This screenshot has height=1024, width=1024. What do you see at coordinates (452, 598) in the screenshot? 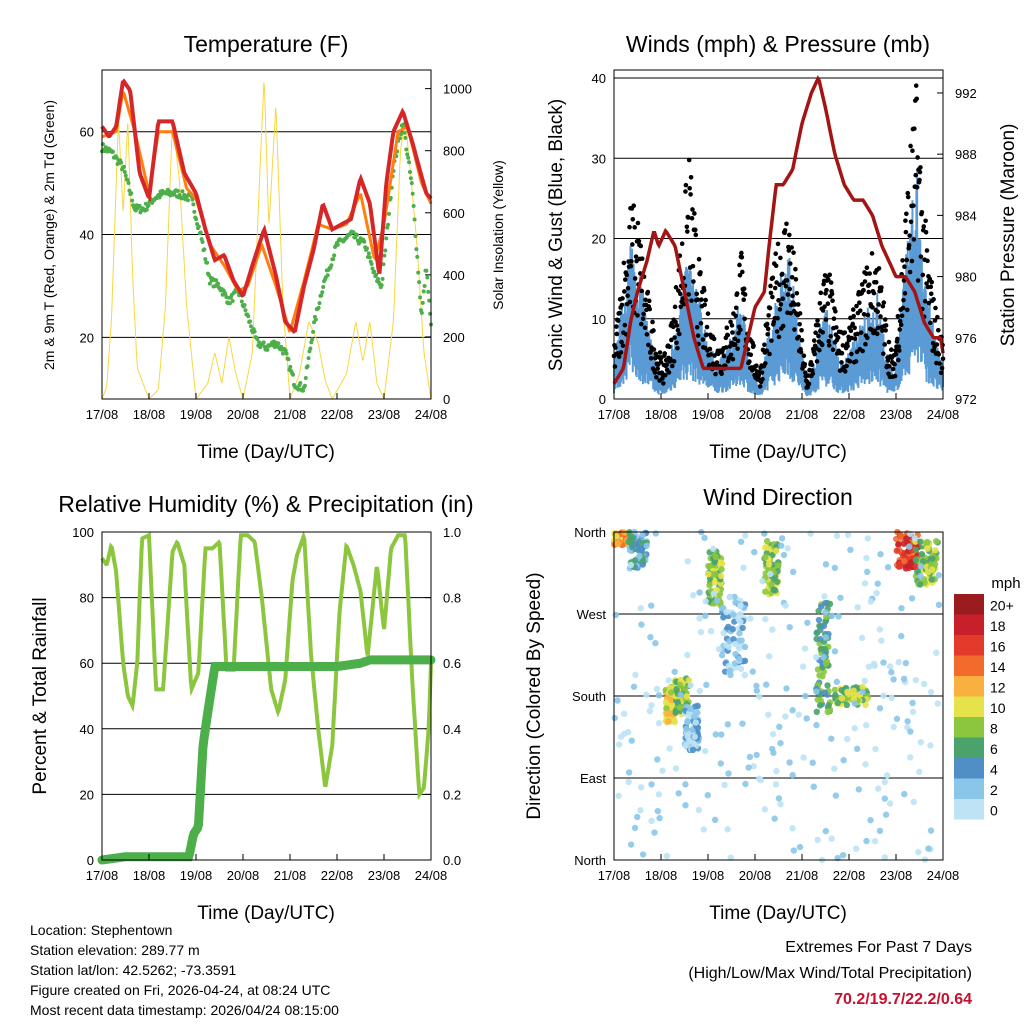
I see `humidity-y2tick-label: 0.8` at bounding box center [452, 598].